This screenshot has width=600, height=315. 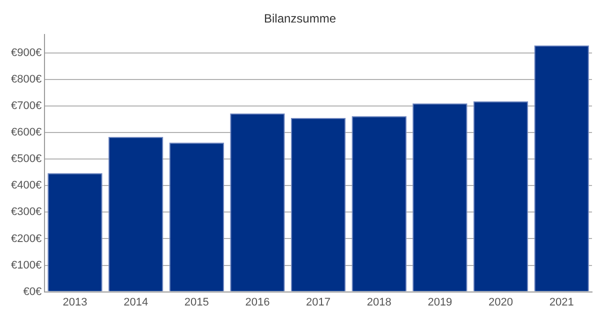 What do you see at coordinates (196, 302) in the screenshot?
I see `x-tick-label: 2015` at bounding box center [196, 302].